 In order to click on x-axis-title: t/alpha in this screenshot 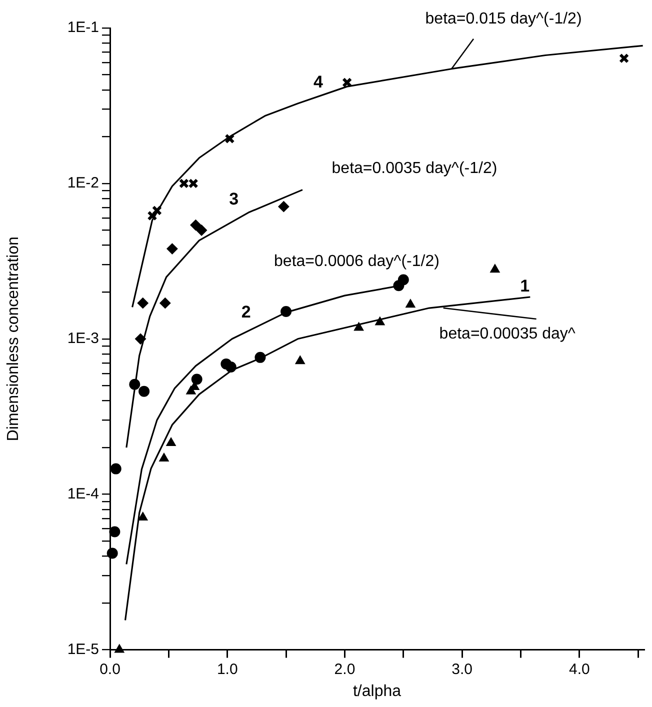, I will do `click(377, 691)`.